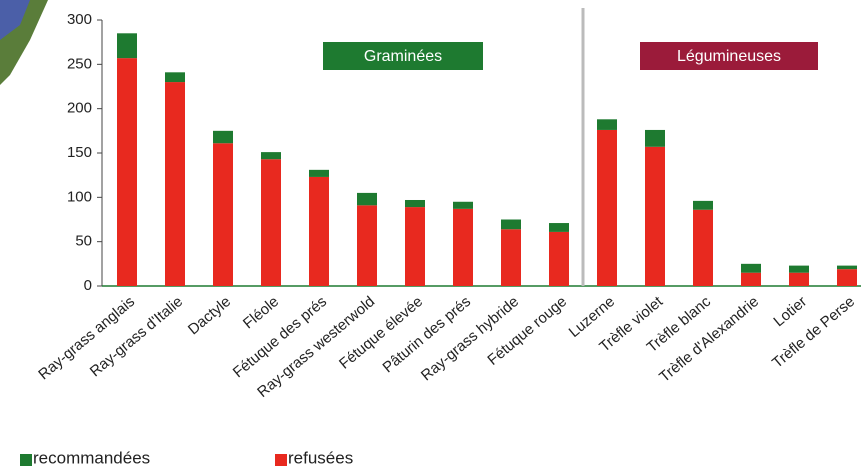 Image resolution: width=861 pixels, height=472 pixels. I want to click on legend-label: recommandées, so click(91, 457).